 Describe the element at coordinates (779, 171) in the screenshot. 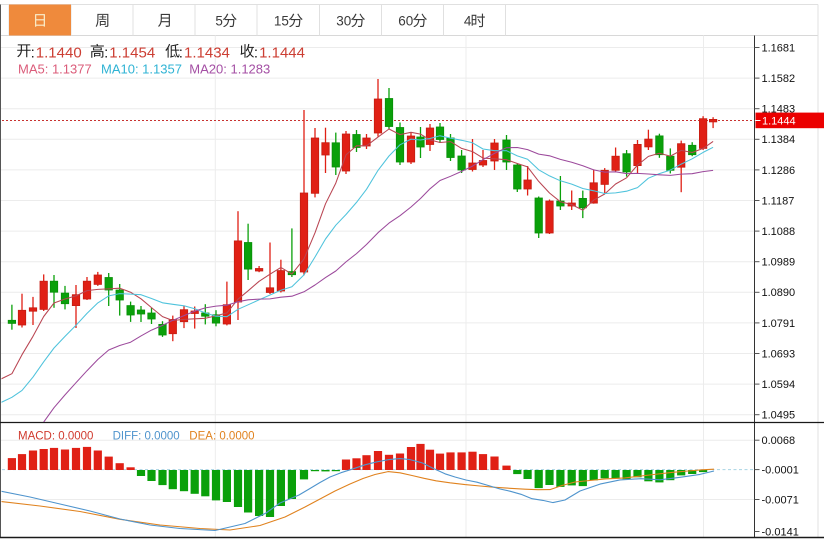

I see `svg-text: 1.1286` at that location.